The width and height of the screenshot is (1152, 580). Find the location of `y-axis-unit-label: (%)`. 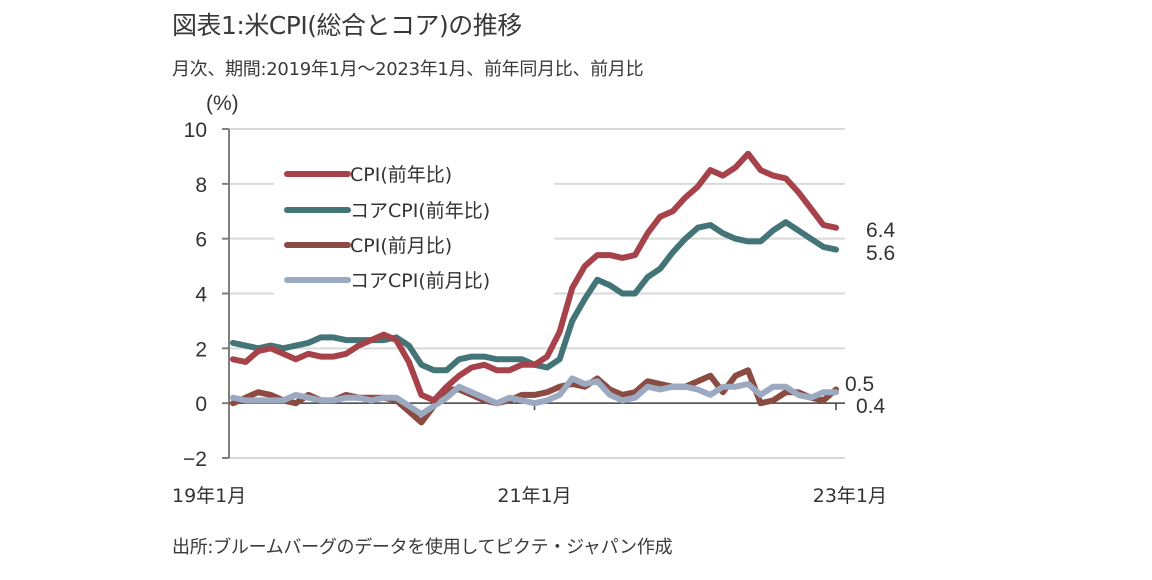

y-axis-unit-label: (%) is located at coordinates (222, 103).